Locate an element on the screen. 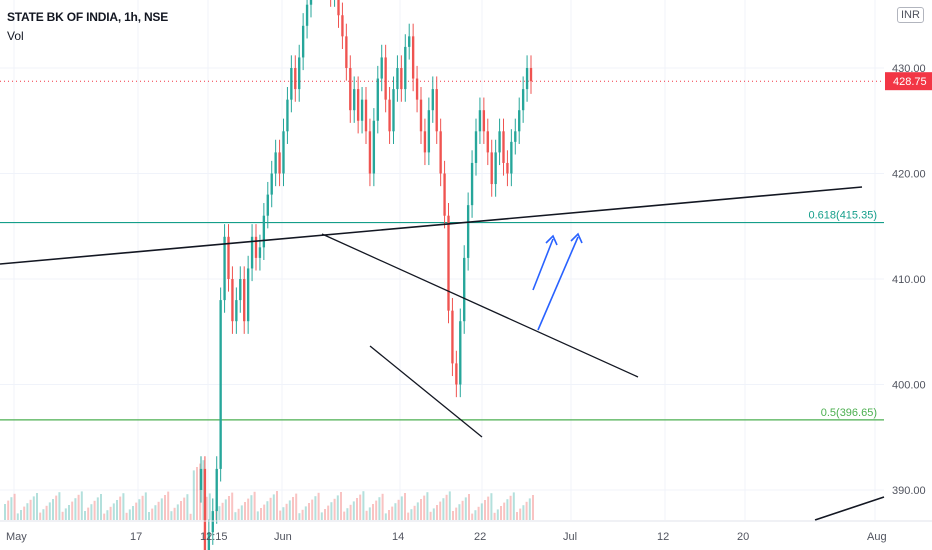 The image size is (932, 550). upper-trendline is located at coordinates (431, 225).